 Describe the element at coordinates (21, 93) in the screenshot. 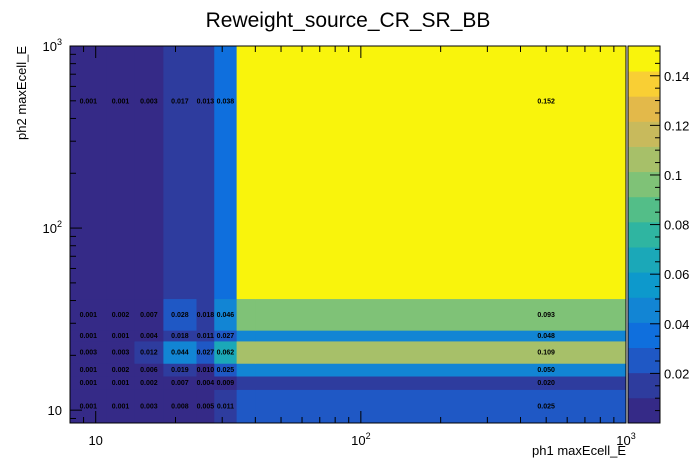

I see `y-axis-label: ph2 maxEcell_E` at that location.